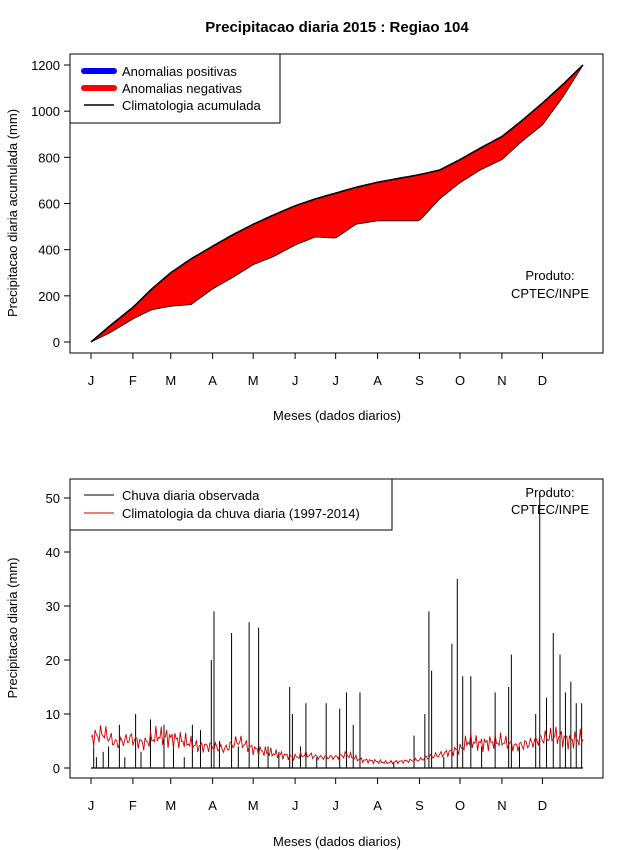  I want to click on bottom-annotation-cptec: CPTEC/INPE, so click(550, 509).